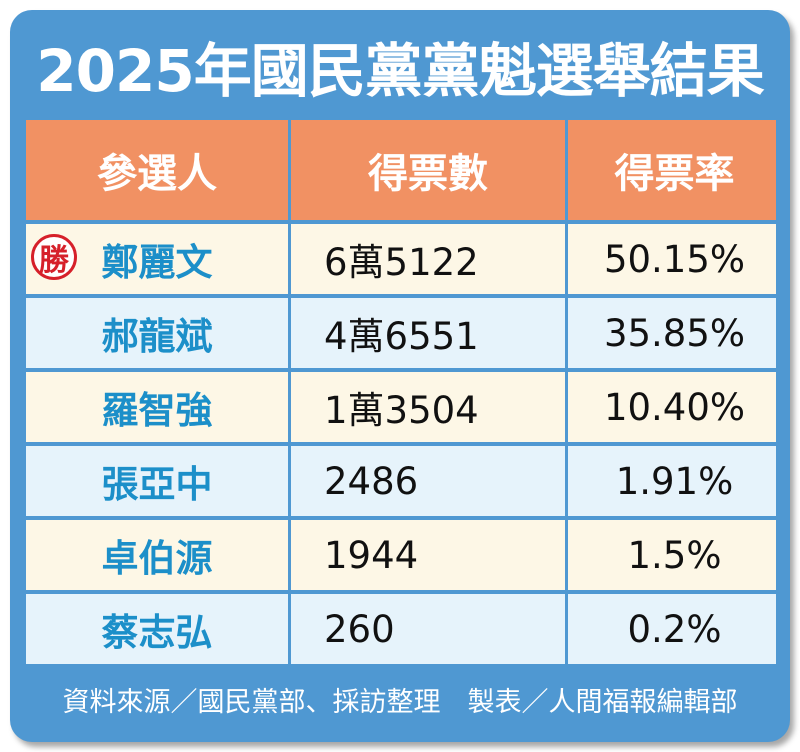 This screenshot has width=800, height=752. I want to click on vote-count: 6萬5122, so click(429, 259).